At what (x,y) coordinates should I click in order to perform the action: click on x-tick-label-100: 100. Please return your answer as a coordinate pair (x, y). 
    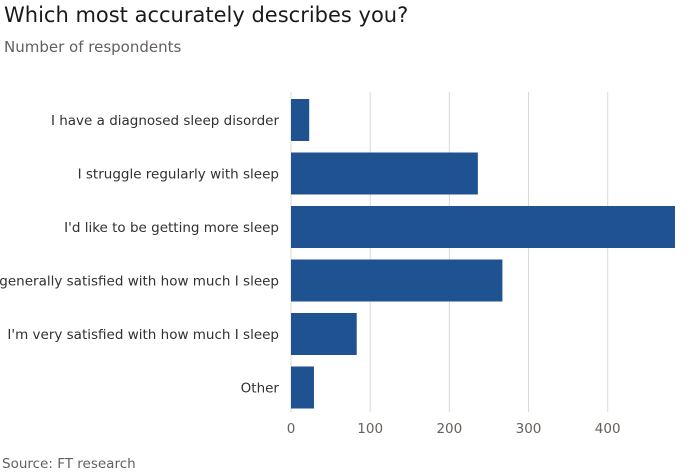
    Looking at the image, I should click on (370, 429).